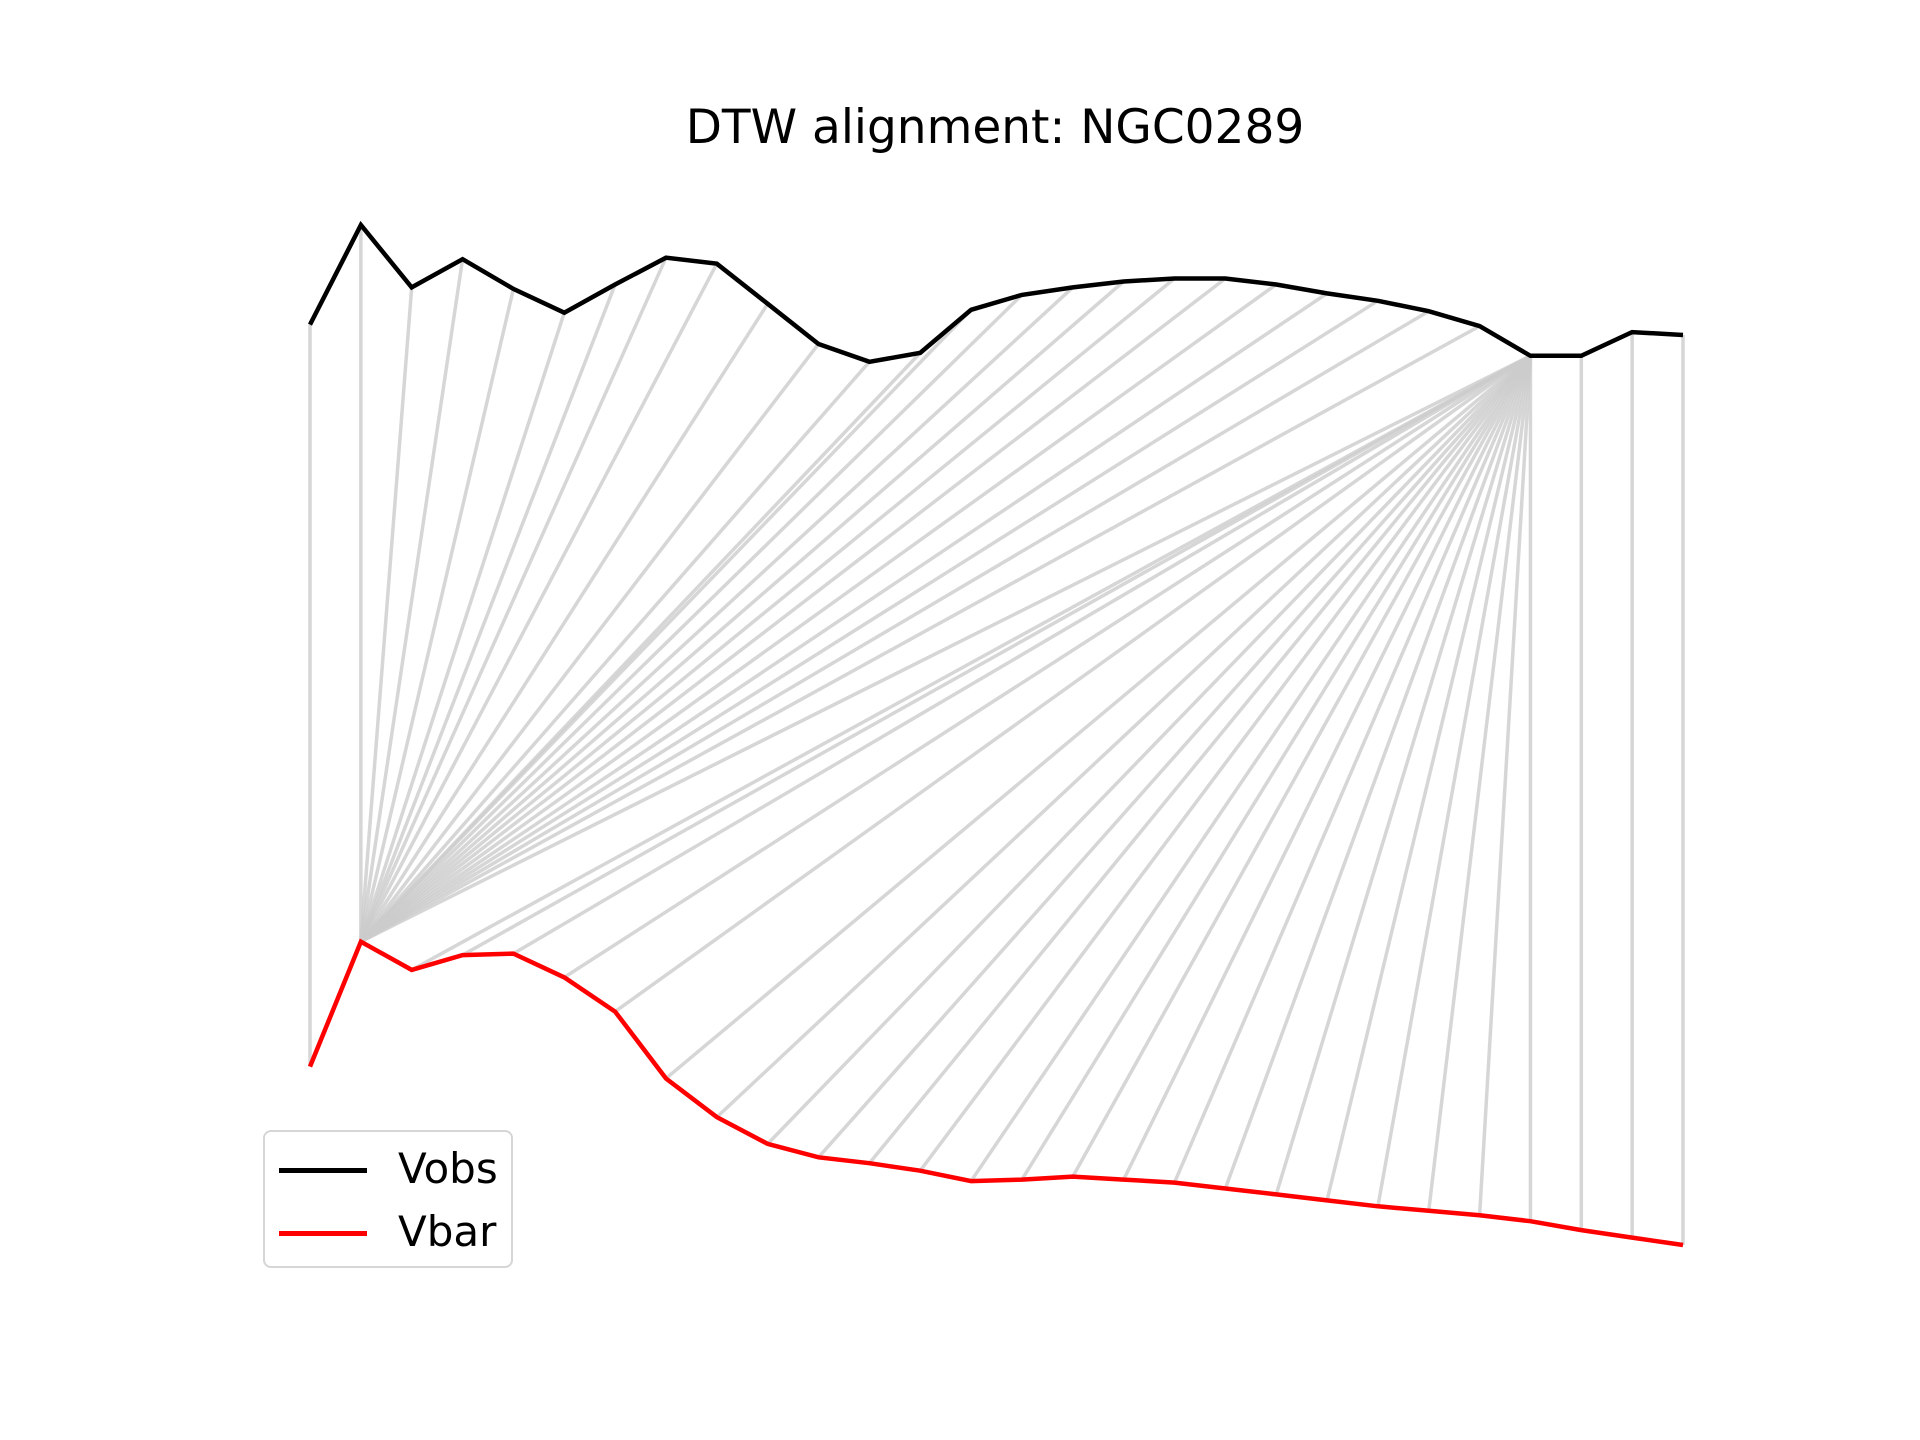 The image size is (1920, 1440). I want to click on legend-label-vobs: Vobs, so click(448, 1168).